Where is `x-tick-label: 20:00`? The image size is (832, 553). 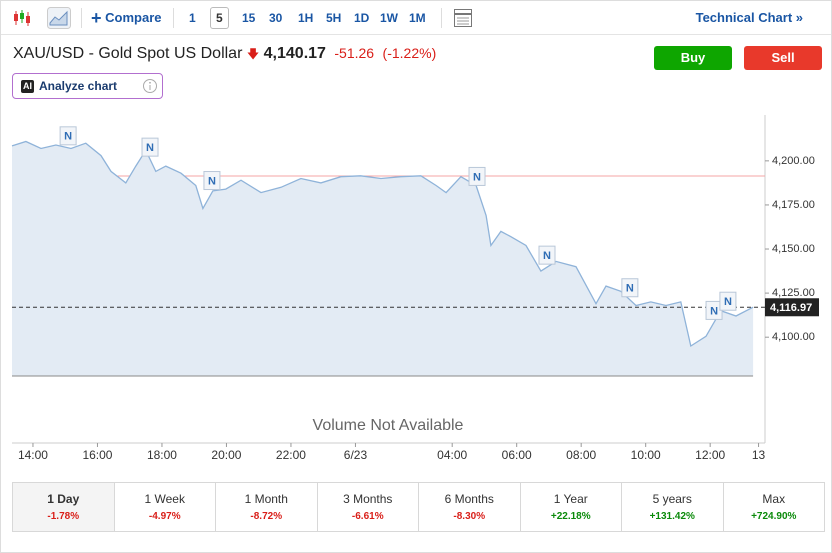
x-tick-label: 20:00 is located at coordinates (226, 455).